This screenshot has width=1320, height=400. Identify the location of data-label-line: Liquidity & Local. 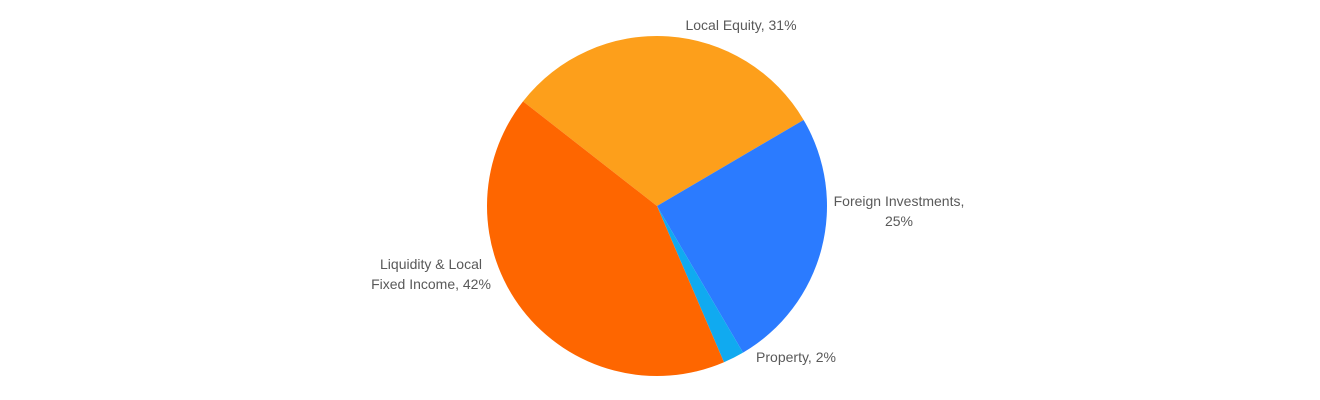
(431, 264).